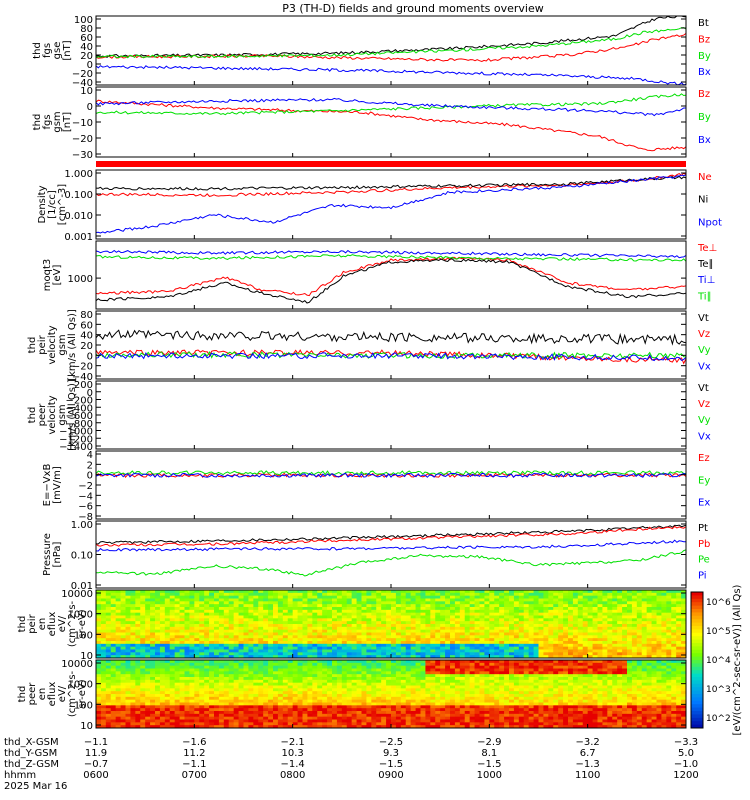  I want to click on y-tick-label: −20, so click(82, 367).